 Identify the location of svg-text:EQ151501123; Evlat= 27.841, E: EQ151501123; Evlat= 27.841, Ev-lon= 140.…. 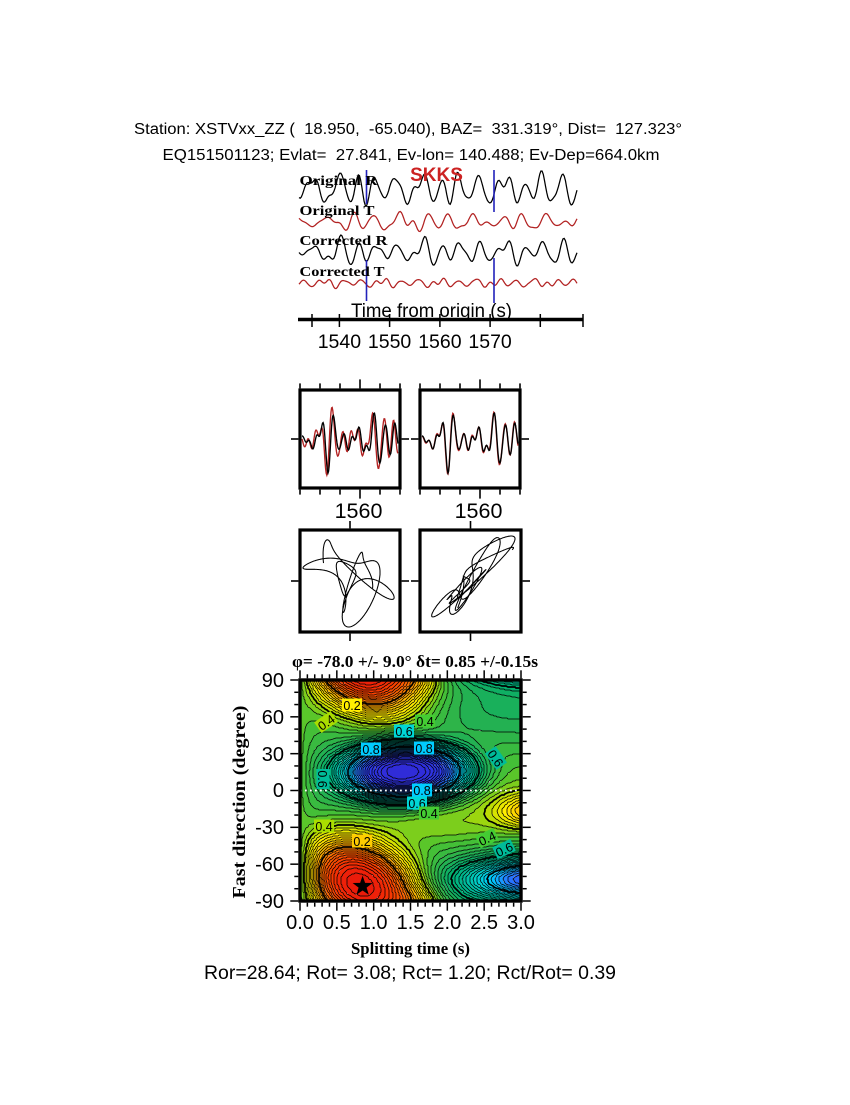
(411, 155).